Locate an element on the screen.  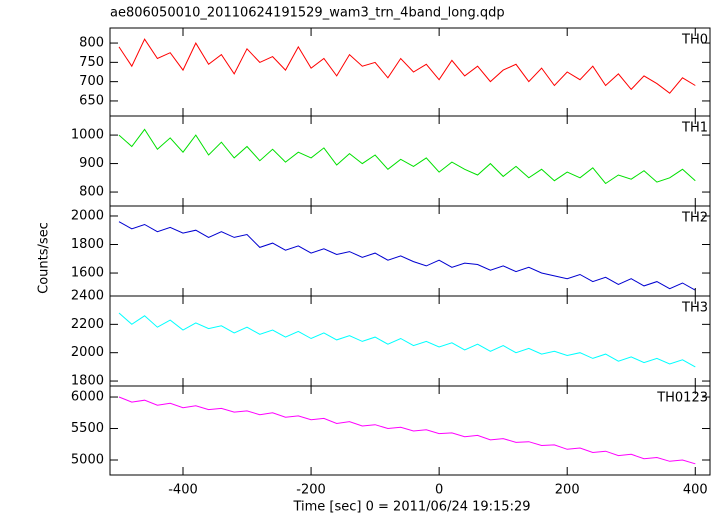
panel-label: TH1 is located at coordinates (694, 128).